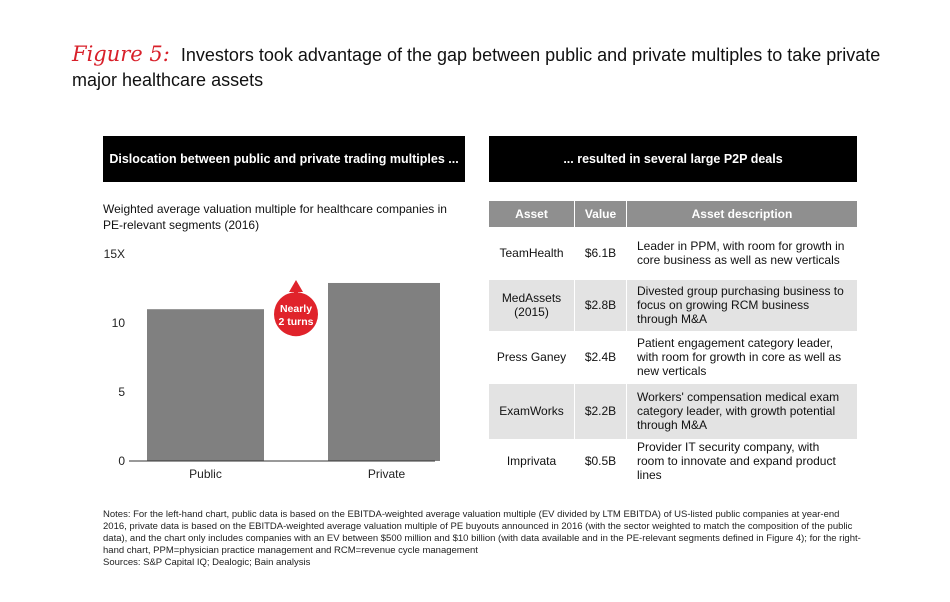  Describe the element at coordinates (600, 411) in the screenshot. I see `value-cell: $2.2B` at that location.